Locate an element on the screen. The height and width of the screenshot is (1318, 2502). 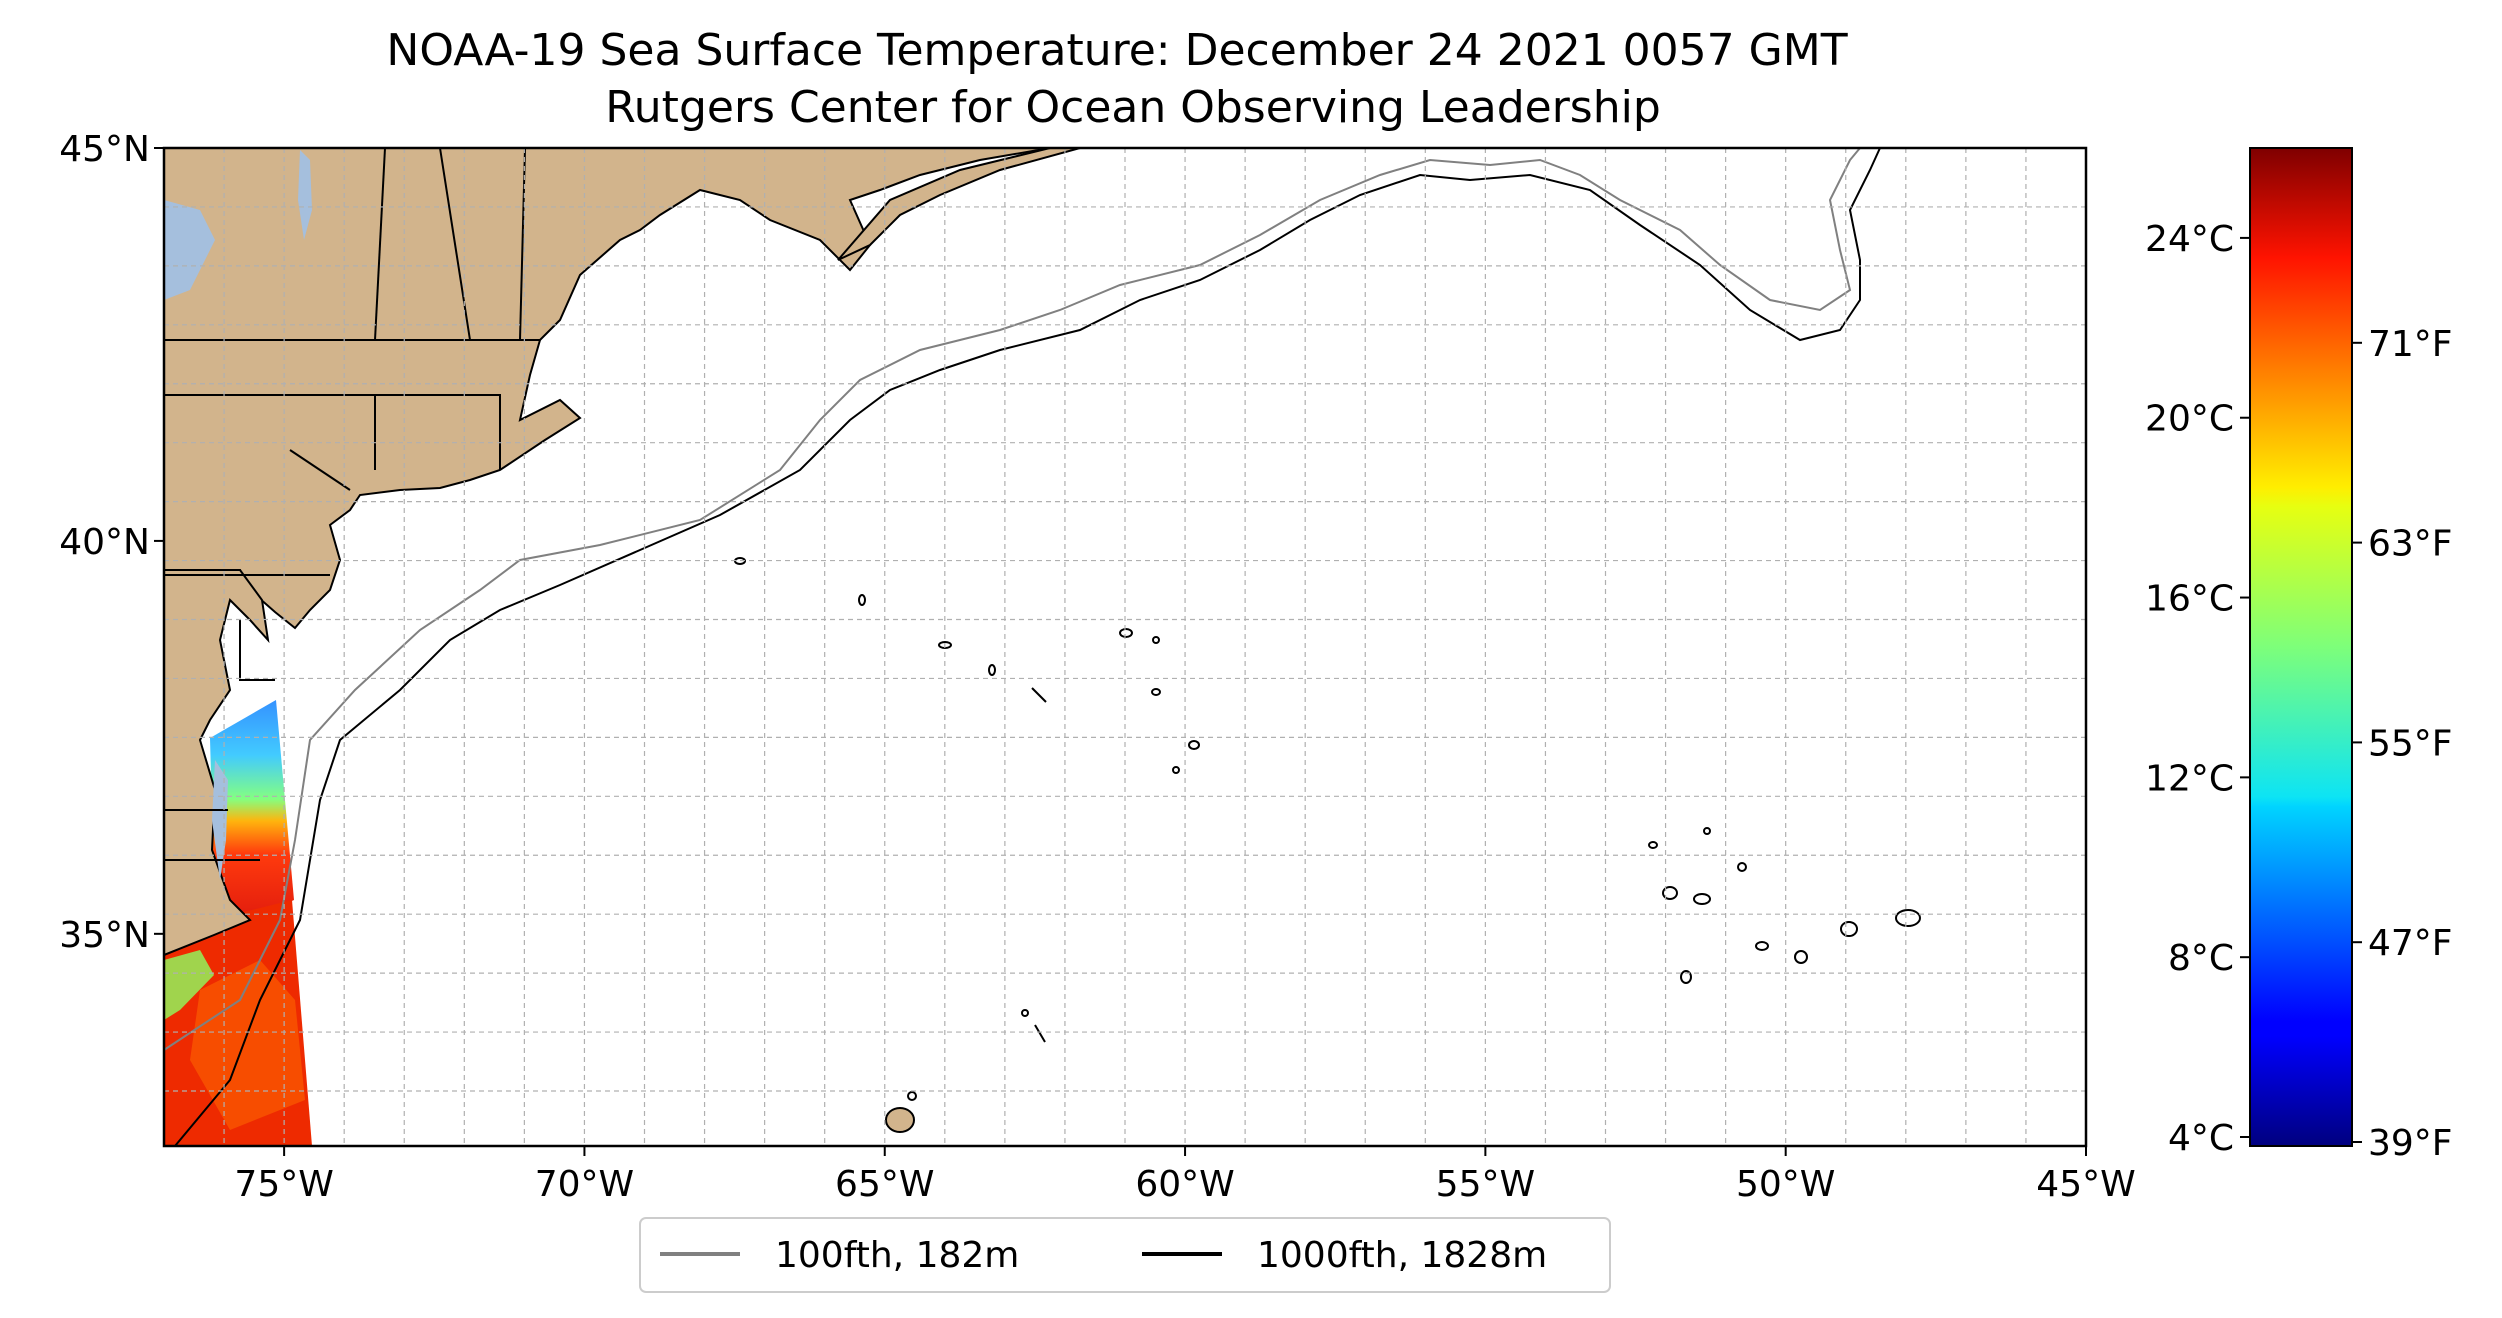
colorbar-fahrenheit-ticks: 71°F 63°F 55°F 47°F 39°F is located at coordinates (2402, 744).